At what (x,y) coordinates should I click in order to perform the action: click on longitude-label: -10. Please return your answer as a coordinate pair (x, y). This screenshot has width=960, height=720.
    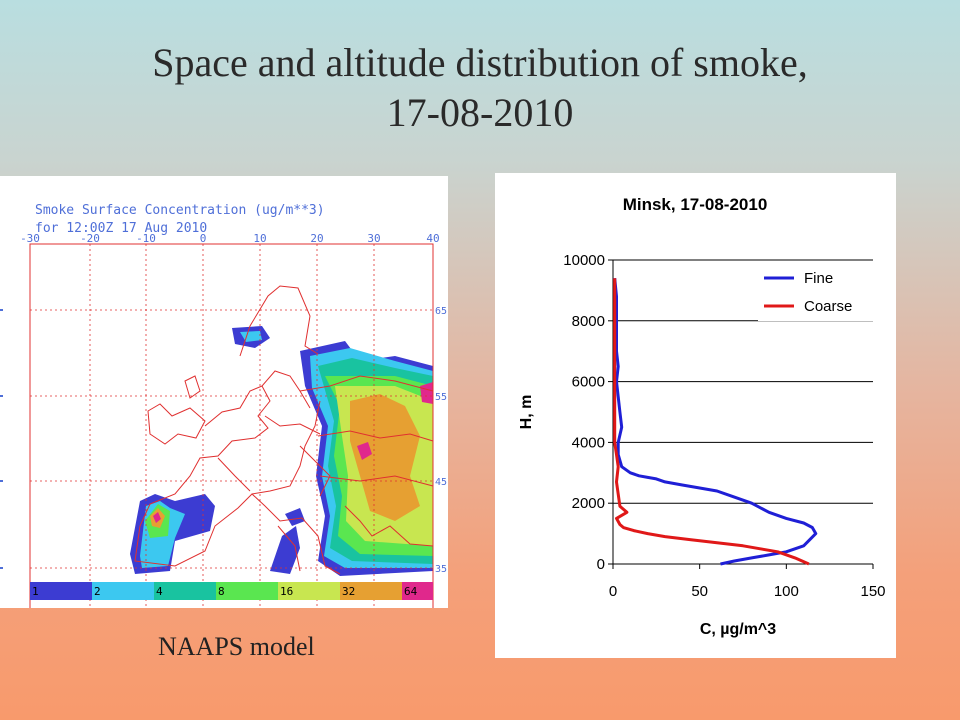
    Looking at the image, I should click on (146, 238).